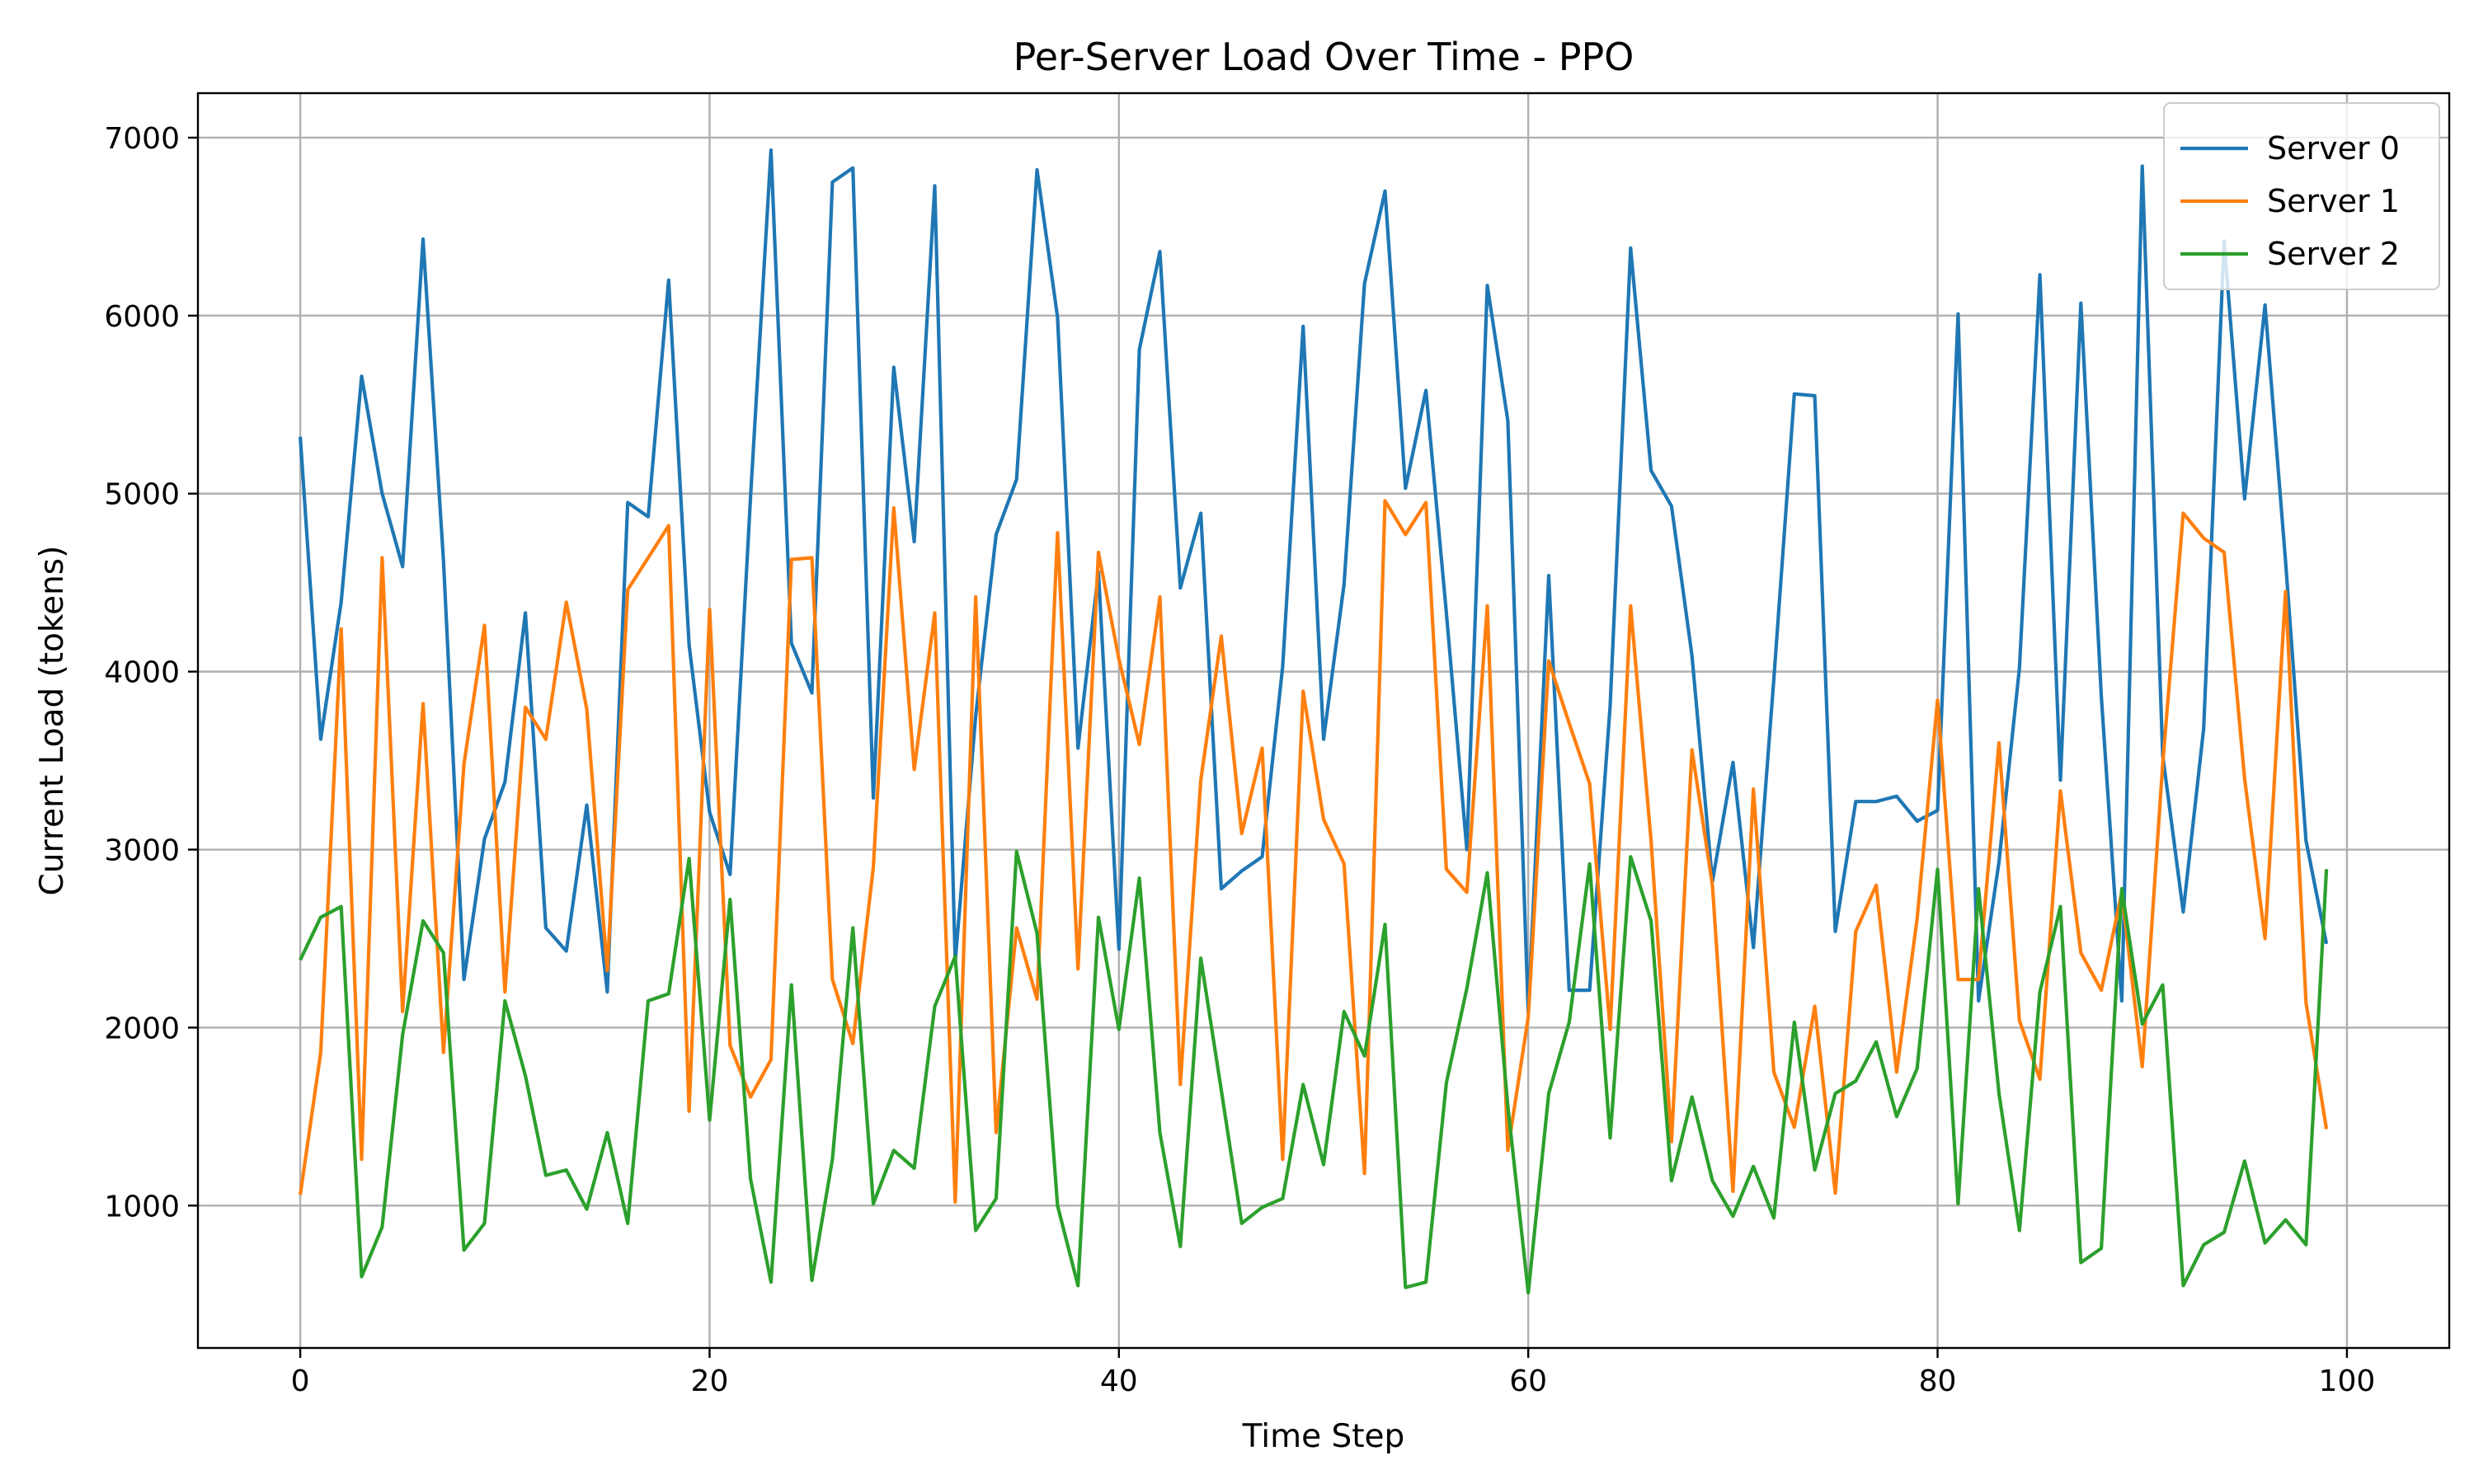  I want to click on y-tick-label: 5000, so click(142, 495).